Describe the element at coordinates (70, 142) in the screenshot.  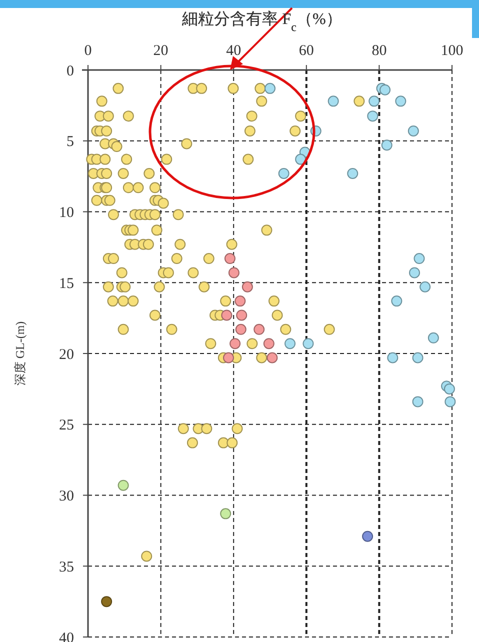
I see `y-tick-label: 5` at that location.